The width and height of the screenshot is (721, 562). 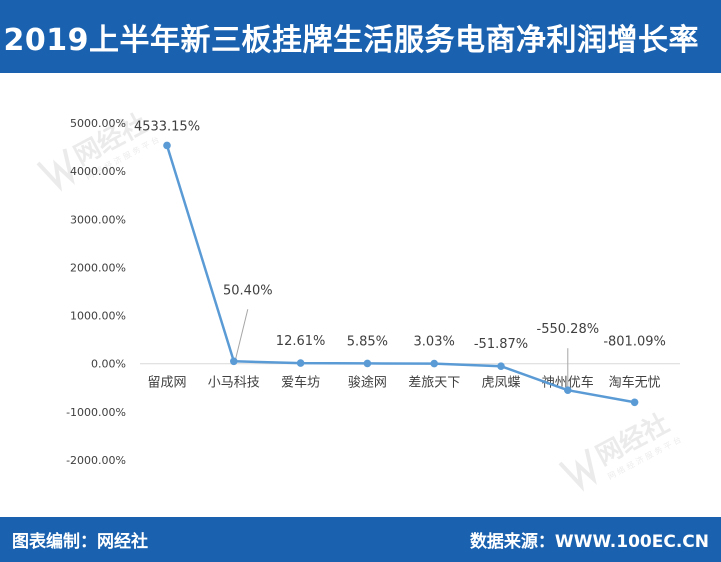 What do you see at coordinates (434, 342) in the screenshot?
I see `data-label: 3.03%` at bounding box center [434, 342].